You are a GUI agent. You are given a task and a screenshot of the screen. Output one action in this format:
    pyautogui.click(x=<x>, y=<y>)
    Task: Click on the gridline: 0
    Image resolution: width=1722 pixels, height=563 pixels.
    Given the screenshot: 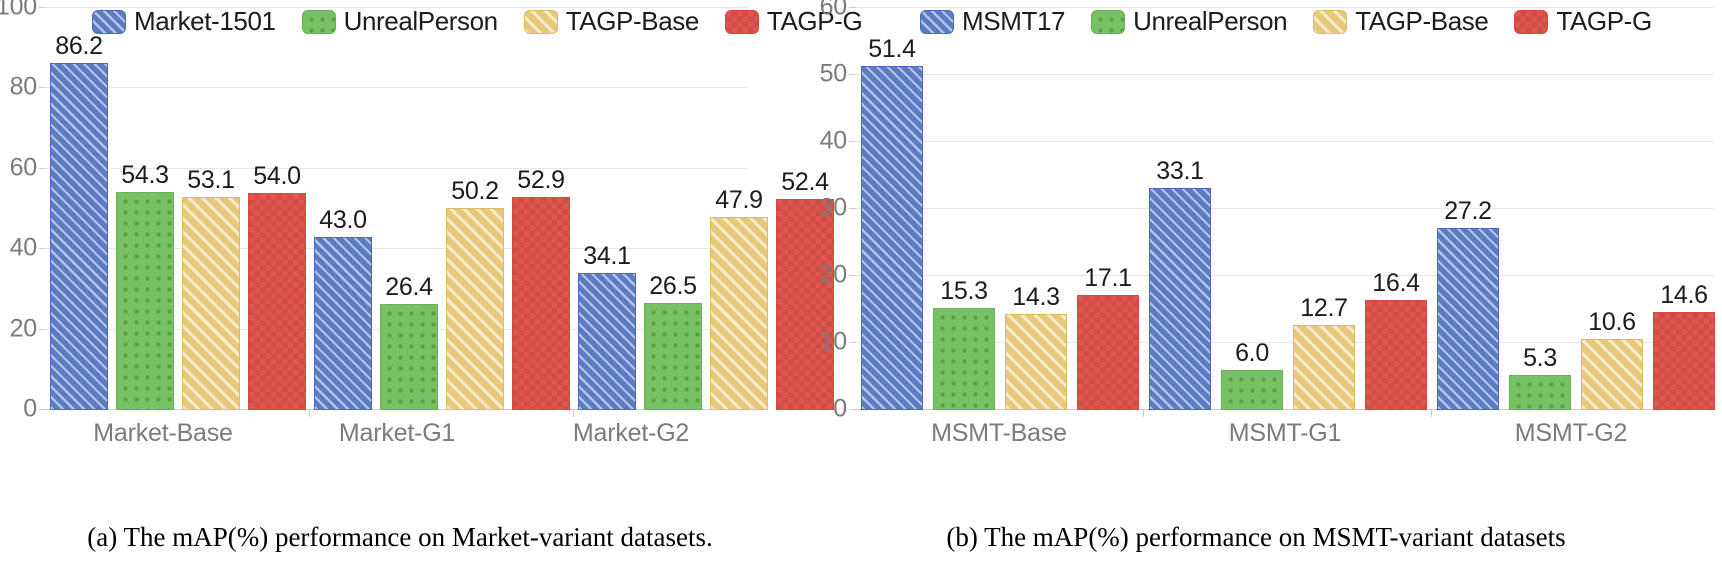 What is the action you would take?
    pyautogui.click(x=1273, y=409)
    